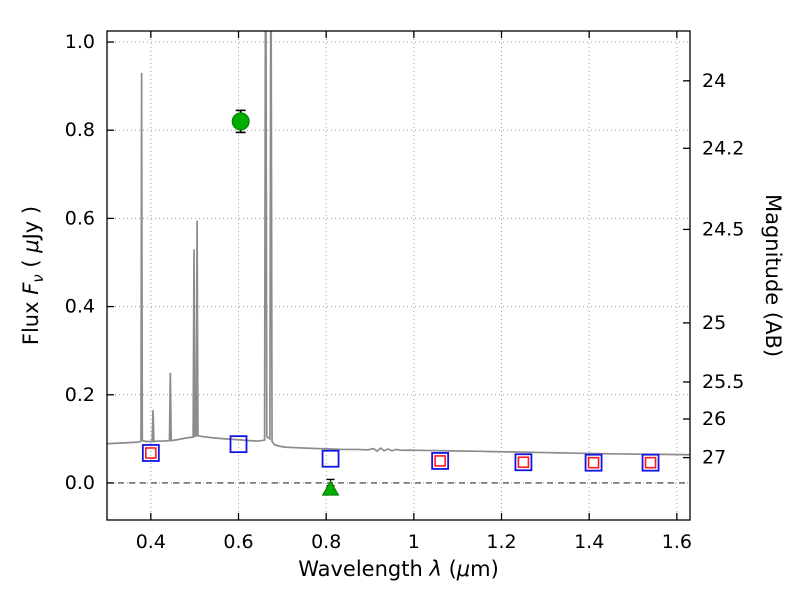 Image resolution: width=800 pixels, height=600 pixels. Describe the element at coordinates (80, 218) in the screenshot. I see `y-left-tick-label: 0.6` at that location.